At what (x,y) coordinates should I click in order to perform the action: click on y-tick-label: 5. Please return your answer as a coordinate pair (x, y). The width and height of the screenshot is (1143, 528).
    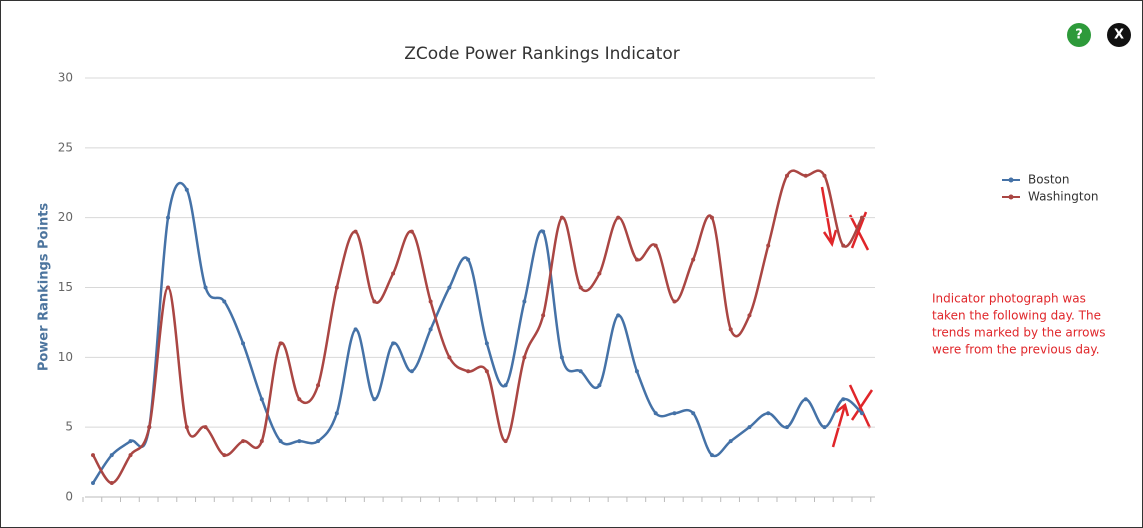
    Looking at the image, I should click on (69, 427).